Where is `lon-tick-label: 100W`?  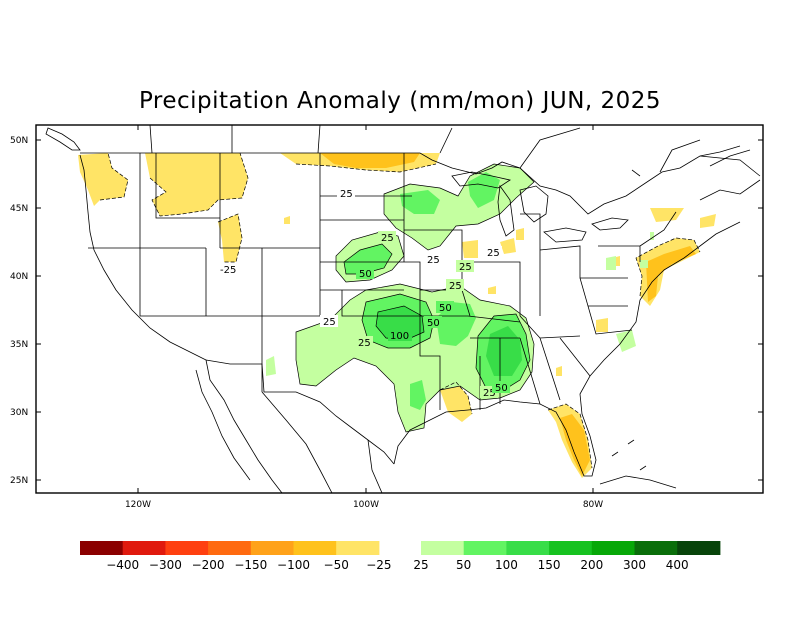
lon-tick-label: 100W is located at coordinates (366, 505).